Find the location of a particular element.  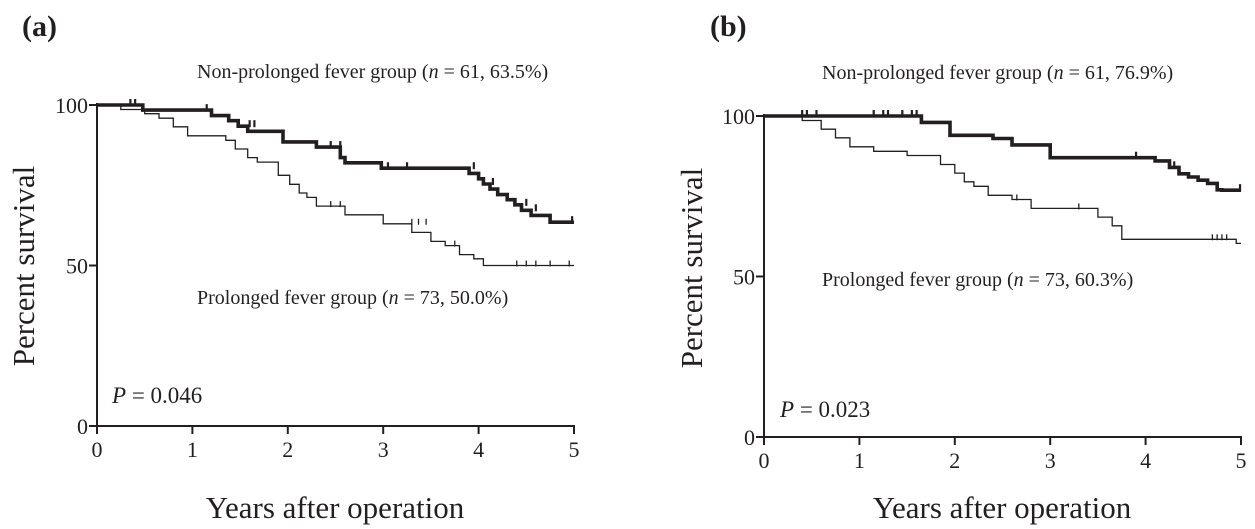

series-label-suffix: = 61, 76.9%) is located at coordinates (1119, 73).